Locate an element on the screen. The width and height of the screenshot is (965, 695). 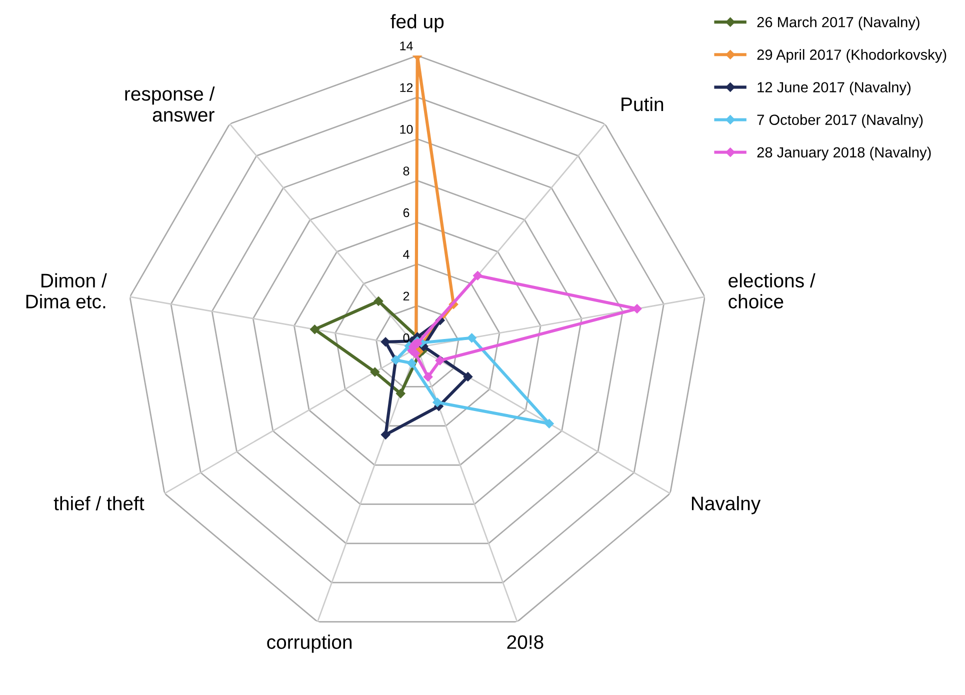
spoke-label: 20!8 is located at coordinates (525, 642).